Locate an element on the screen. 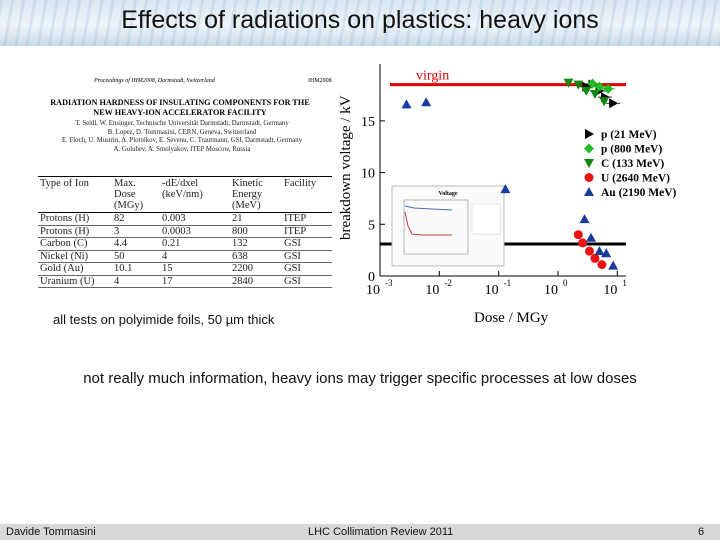  legend-marker-triangle-right is located at coordinates (589, 134).